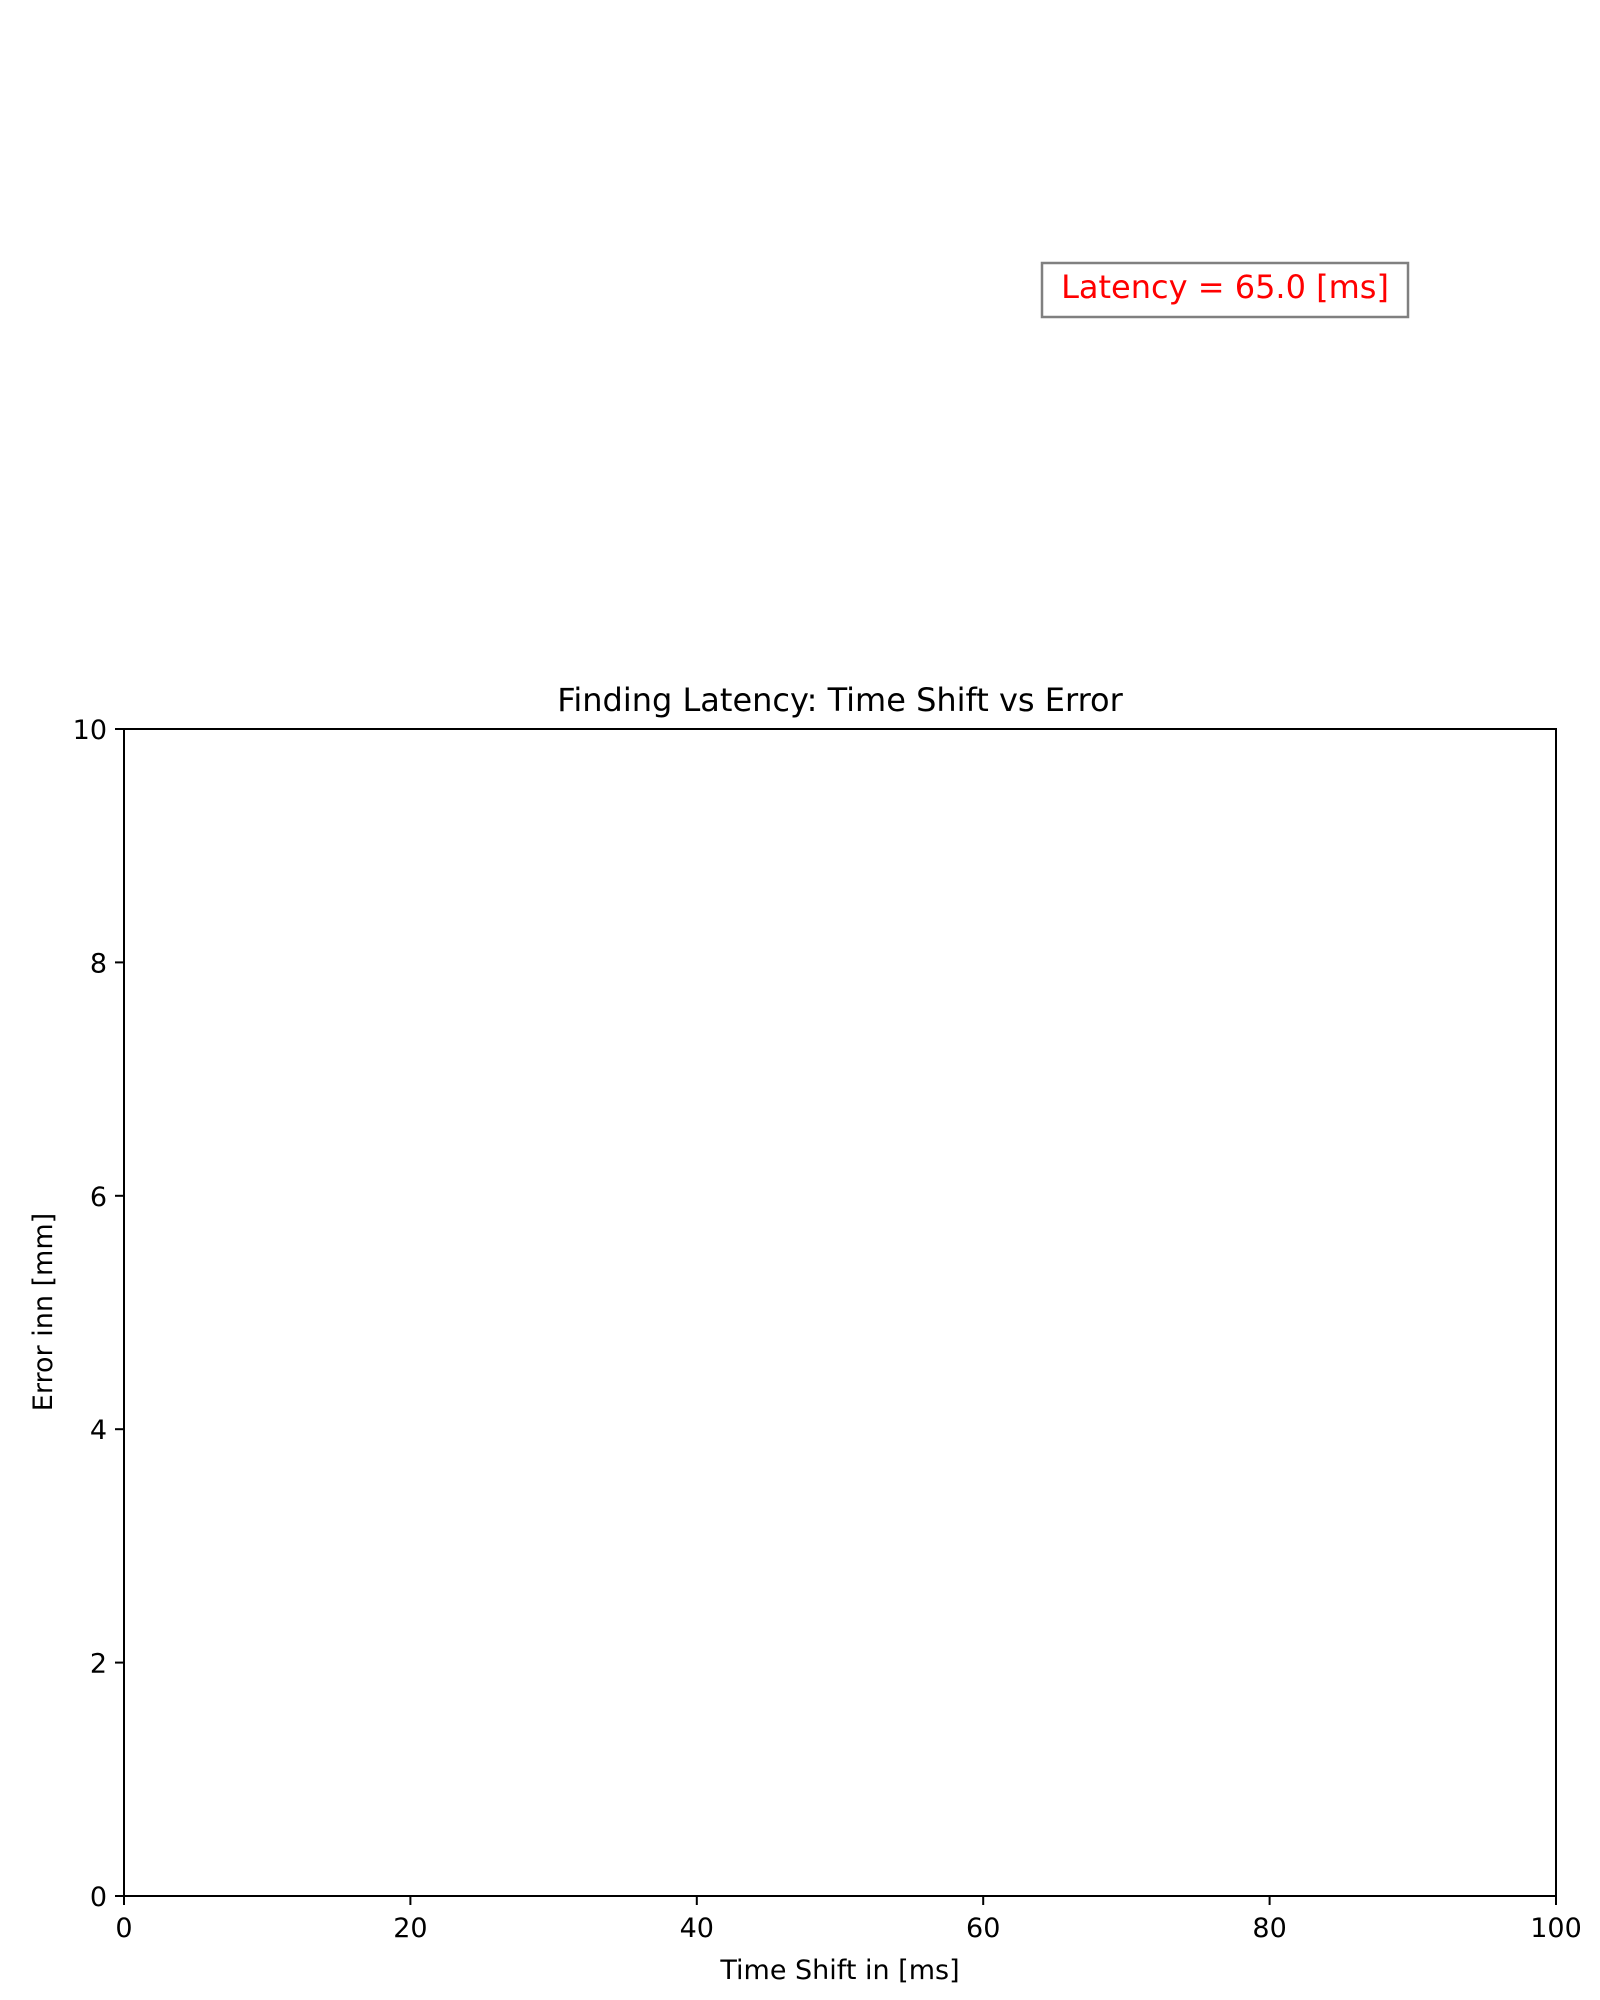 The image size is (1600, 2000). What do you see at coordinates (123, 1928) in the screenshot?
I see `x-tick-label: 0` at bounding box center [123, 1928].